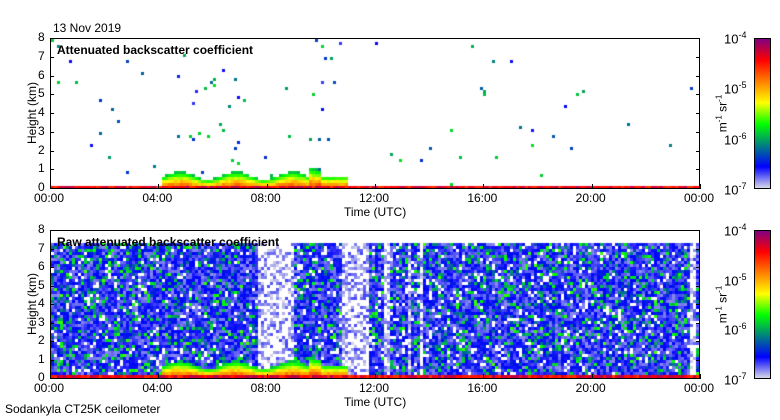 This screenshot has width=780, height=420. I want to click on x-tick-label: 04:00, so click(157, 198).